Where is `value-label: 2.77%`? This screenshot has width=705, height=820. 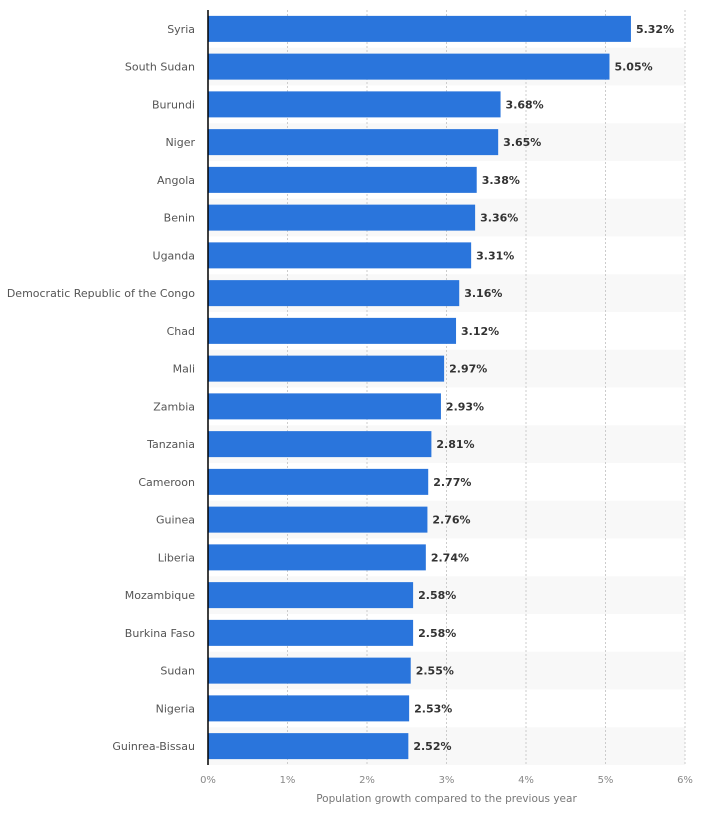 value-label: 2.77% is located at coordinates (452, 482).